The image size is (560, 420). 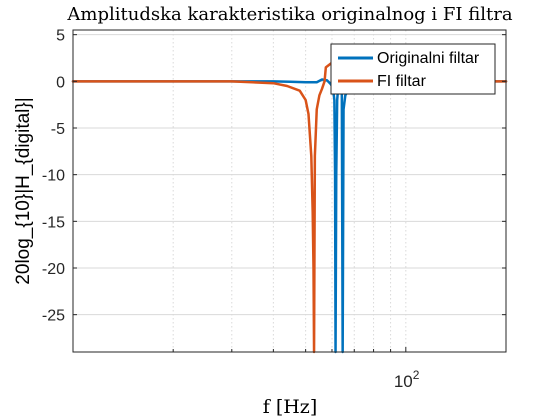 I want to click on legend-label-originalni-filtar: Originalni filtar, so click(x=428, y=58).